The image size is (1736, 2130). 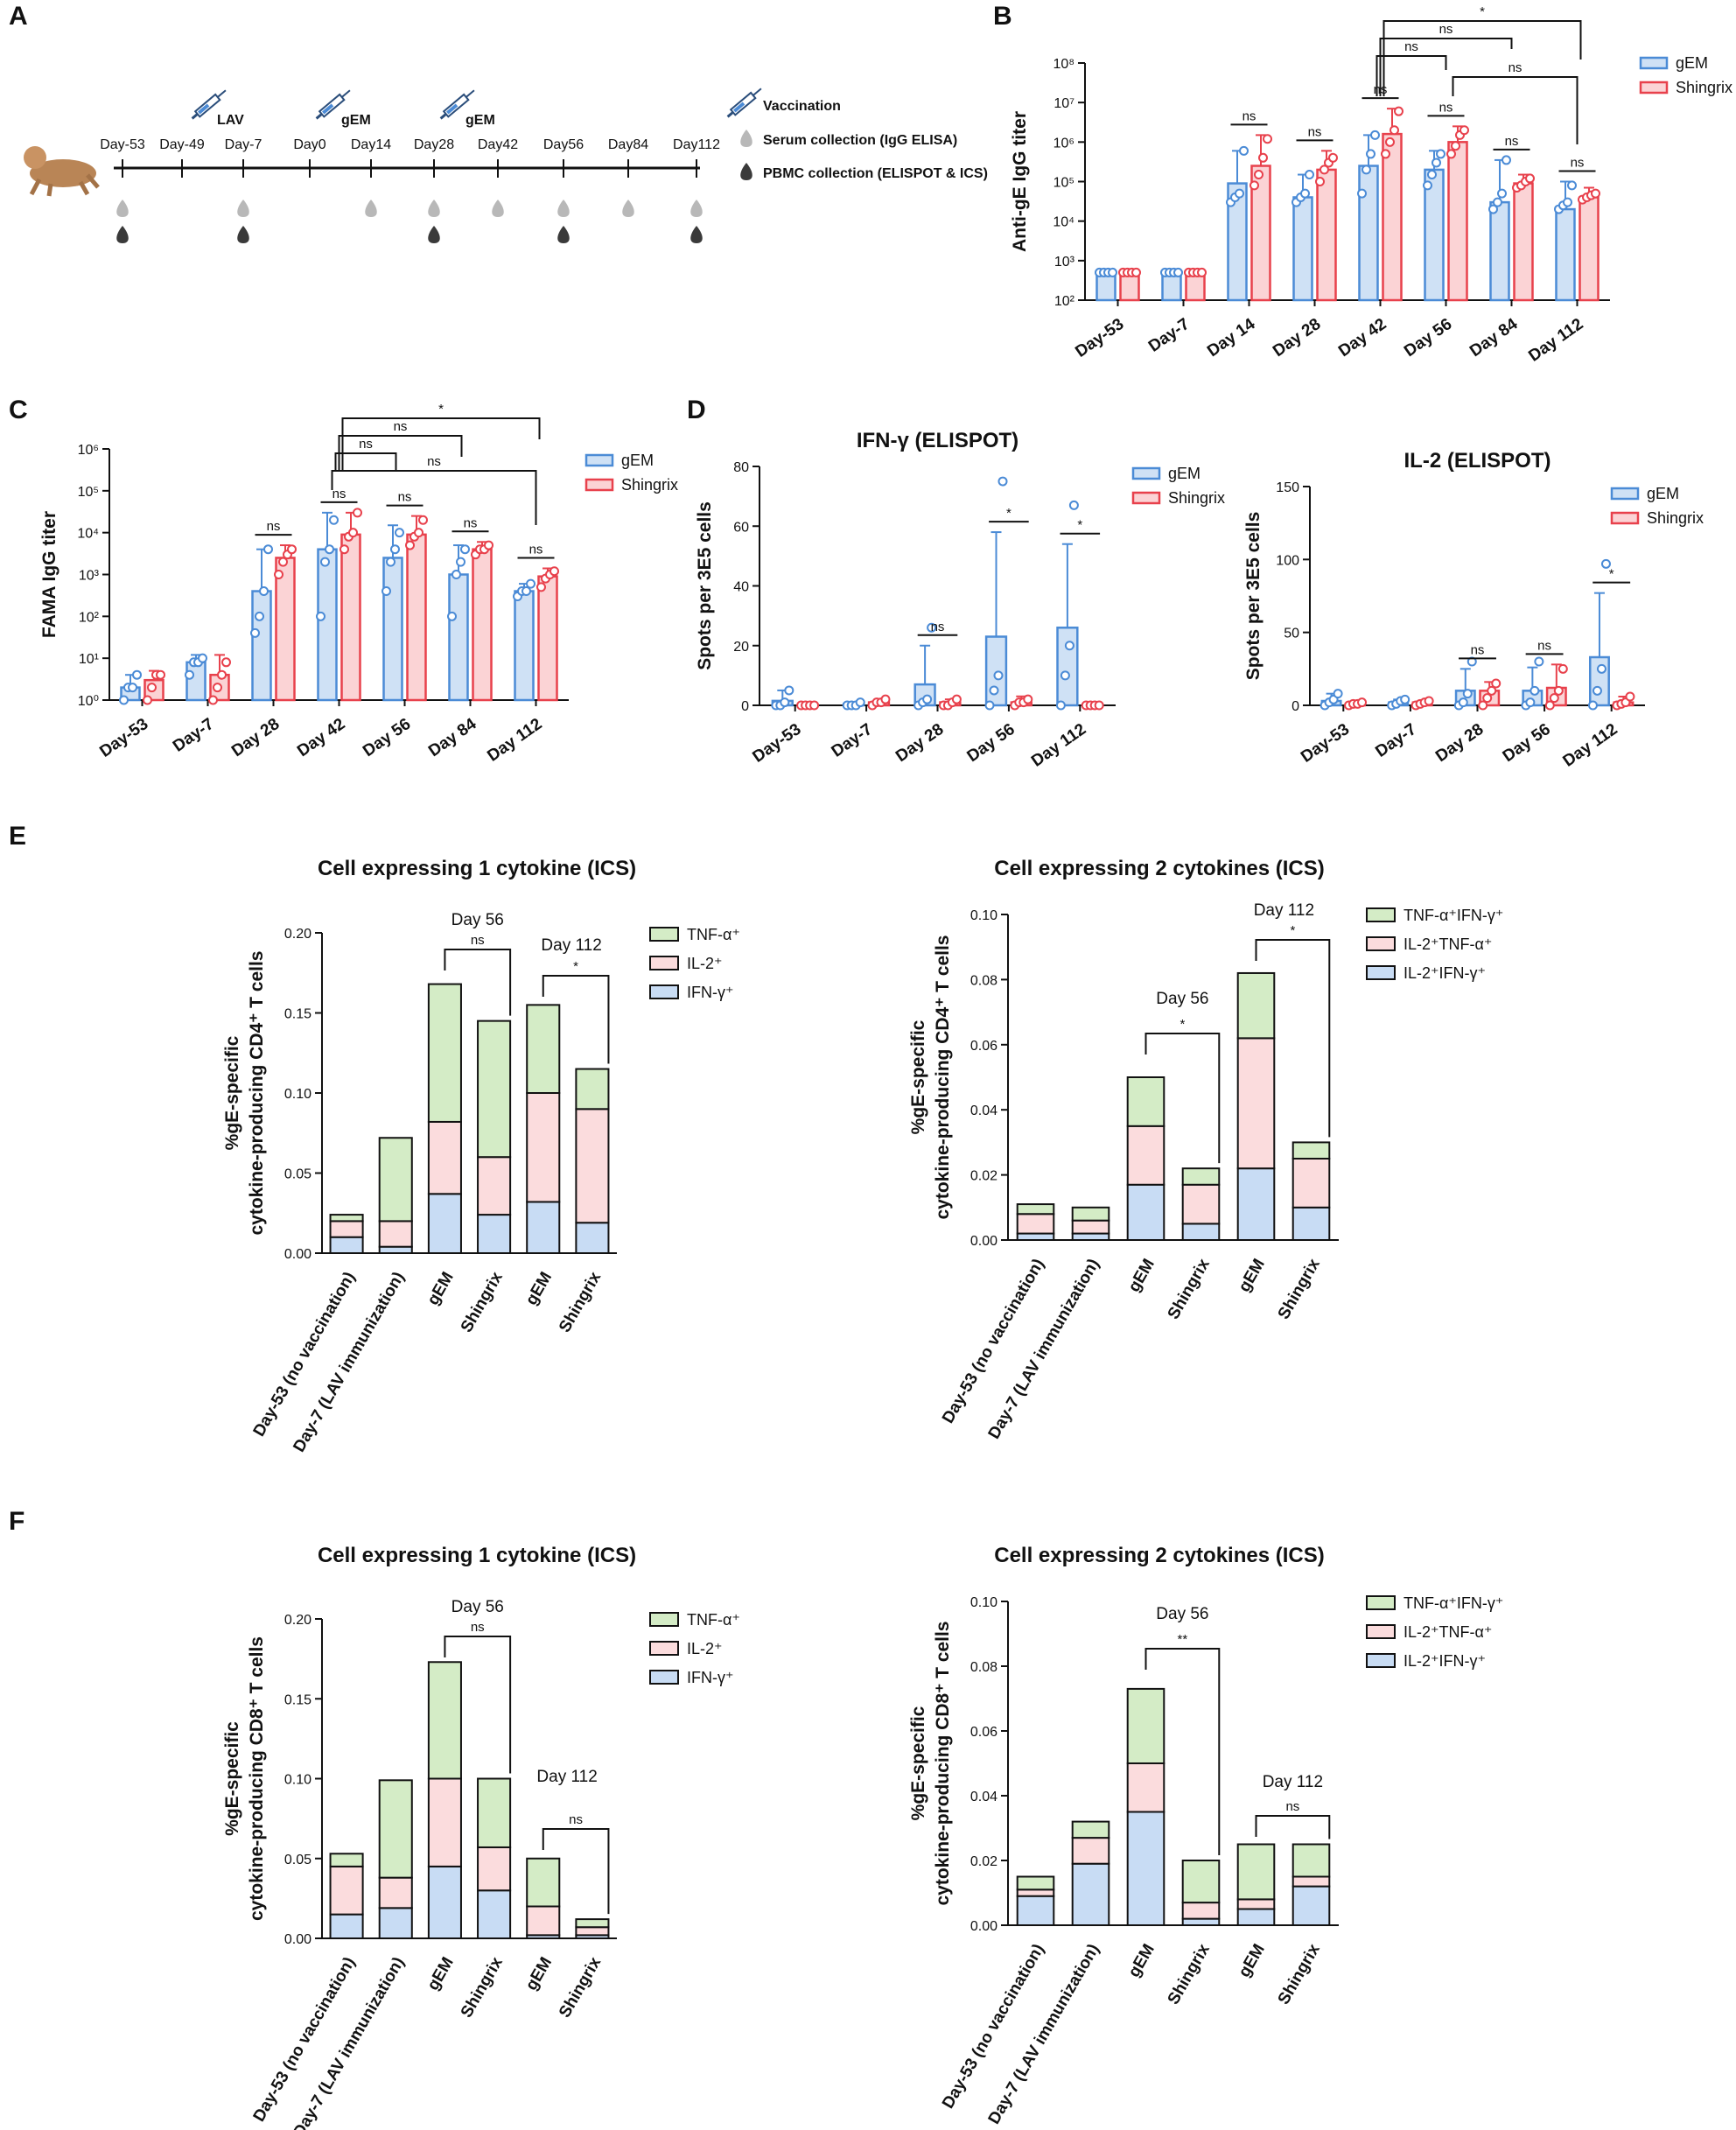 I want to click on x-tick-label-f2: Day-7 (LAV immunization), so click(x=1044, y=2034).